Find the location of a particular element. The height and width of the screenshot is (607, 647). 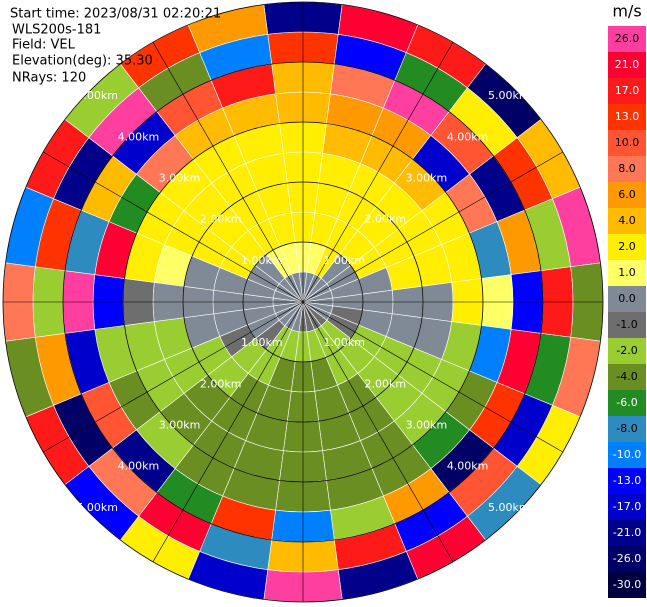

colorbar-label: 10.0 is located at coordinates (627, 142).